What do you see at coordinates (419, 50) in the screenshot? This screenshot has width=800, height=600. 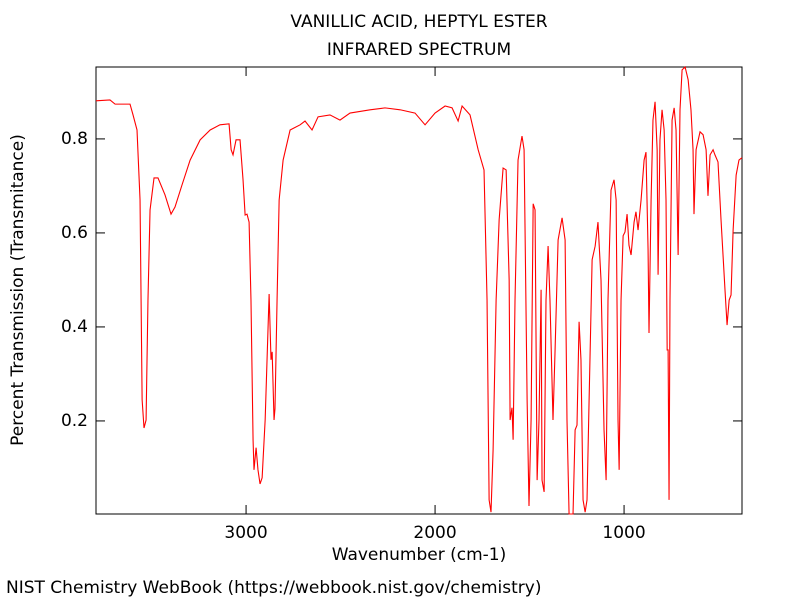 I see `chart-subtitle: INFRARED SPECTRUM` at bounding box center [419, 50].